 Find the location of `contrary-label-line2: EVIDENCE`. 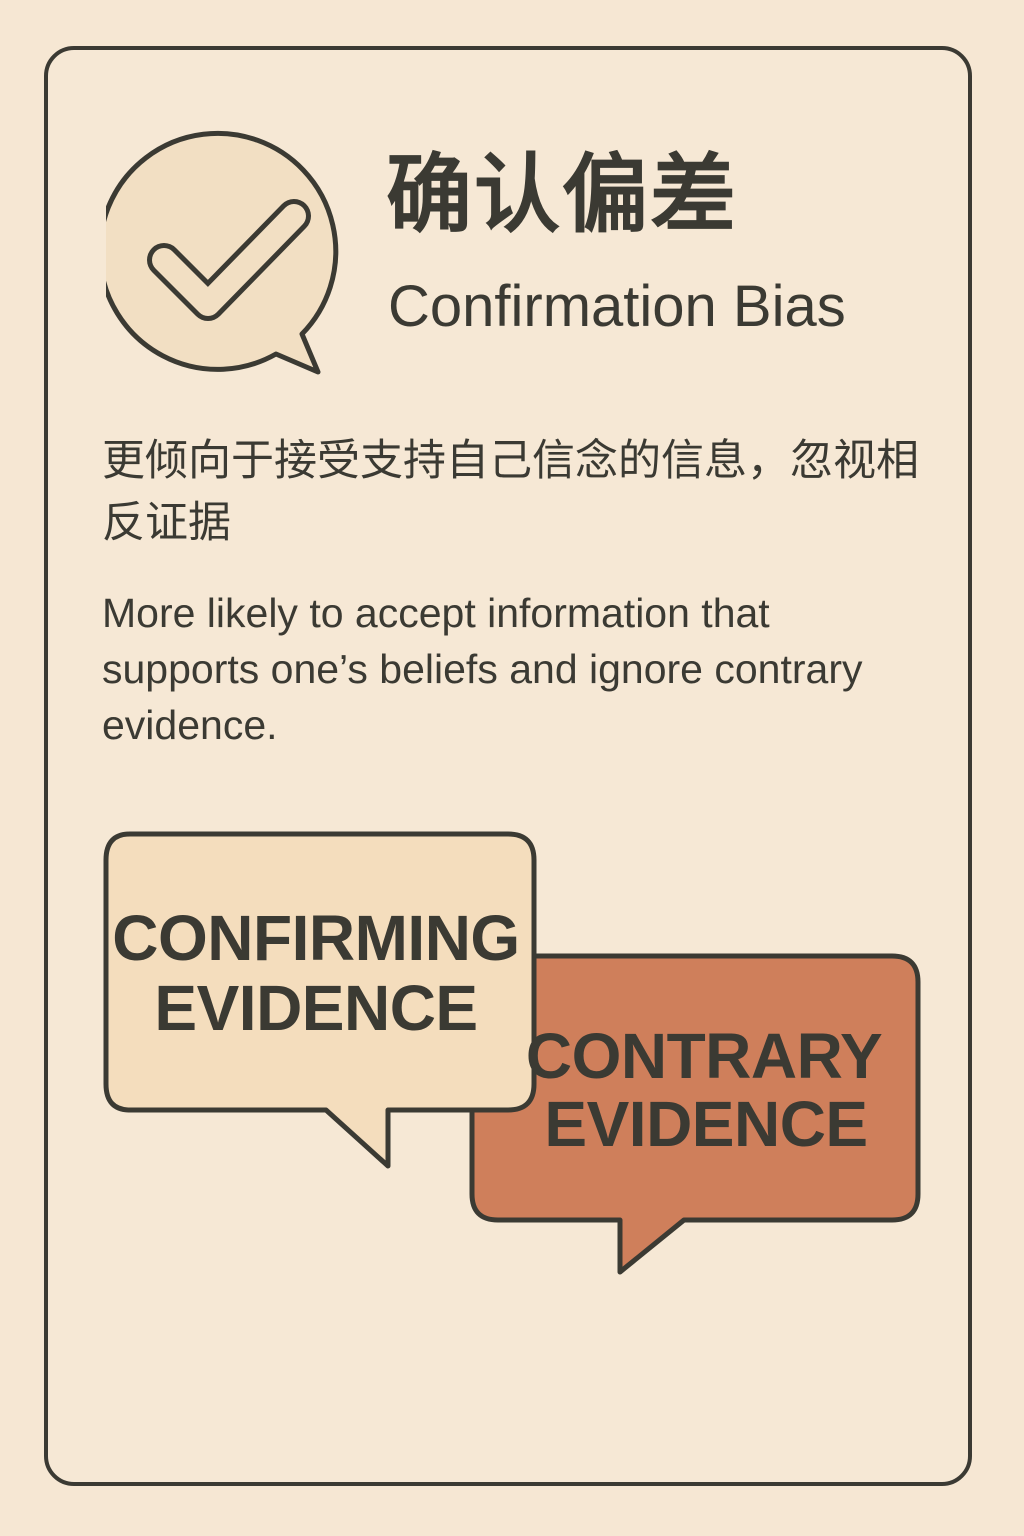

contrary-label-line2: EVIDENCE is located at coordinates (705, 1124).